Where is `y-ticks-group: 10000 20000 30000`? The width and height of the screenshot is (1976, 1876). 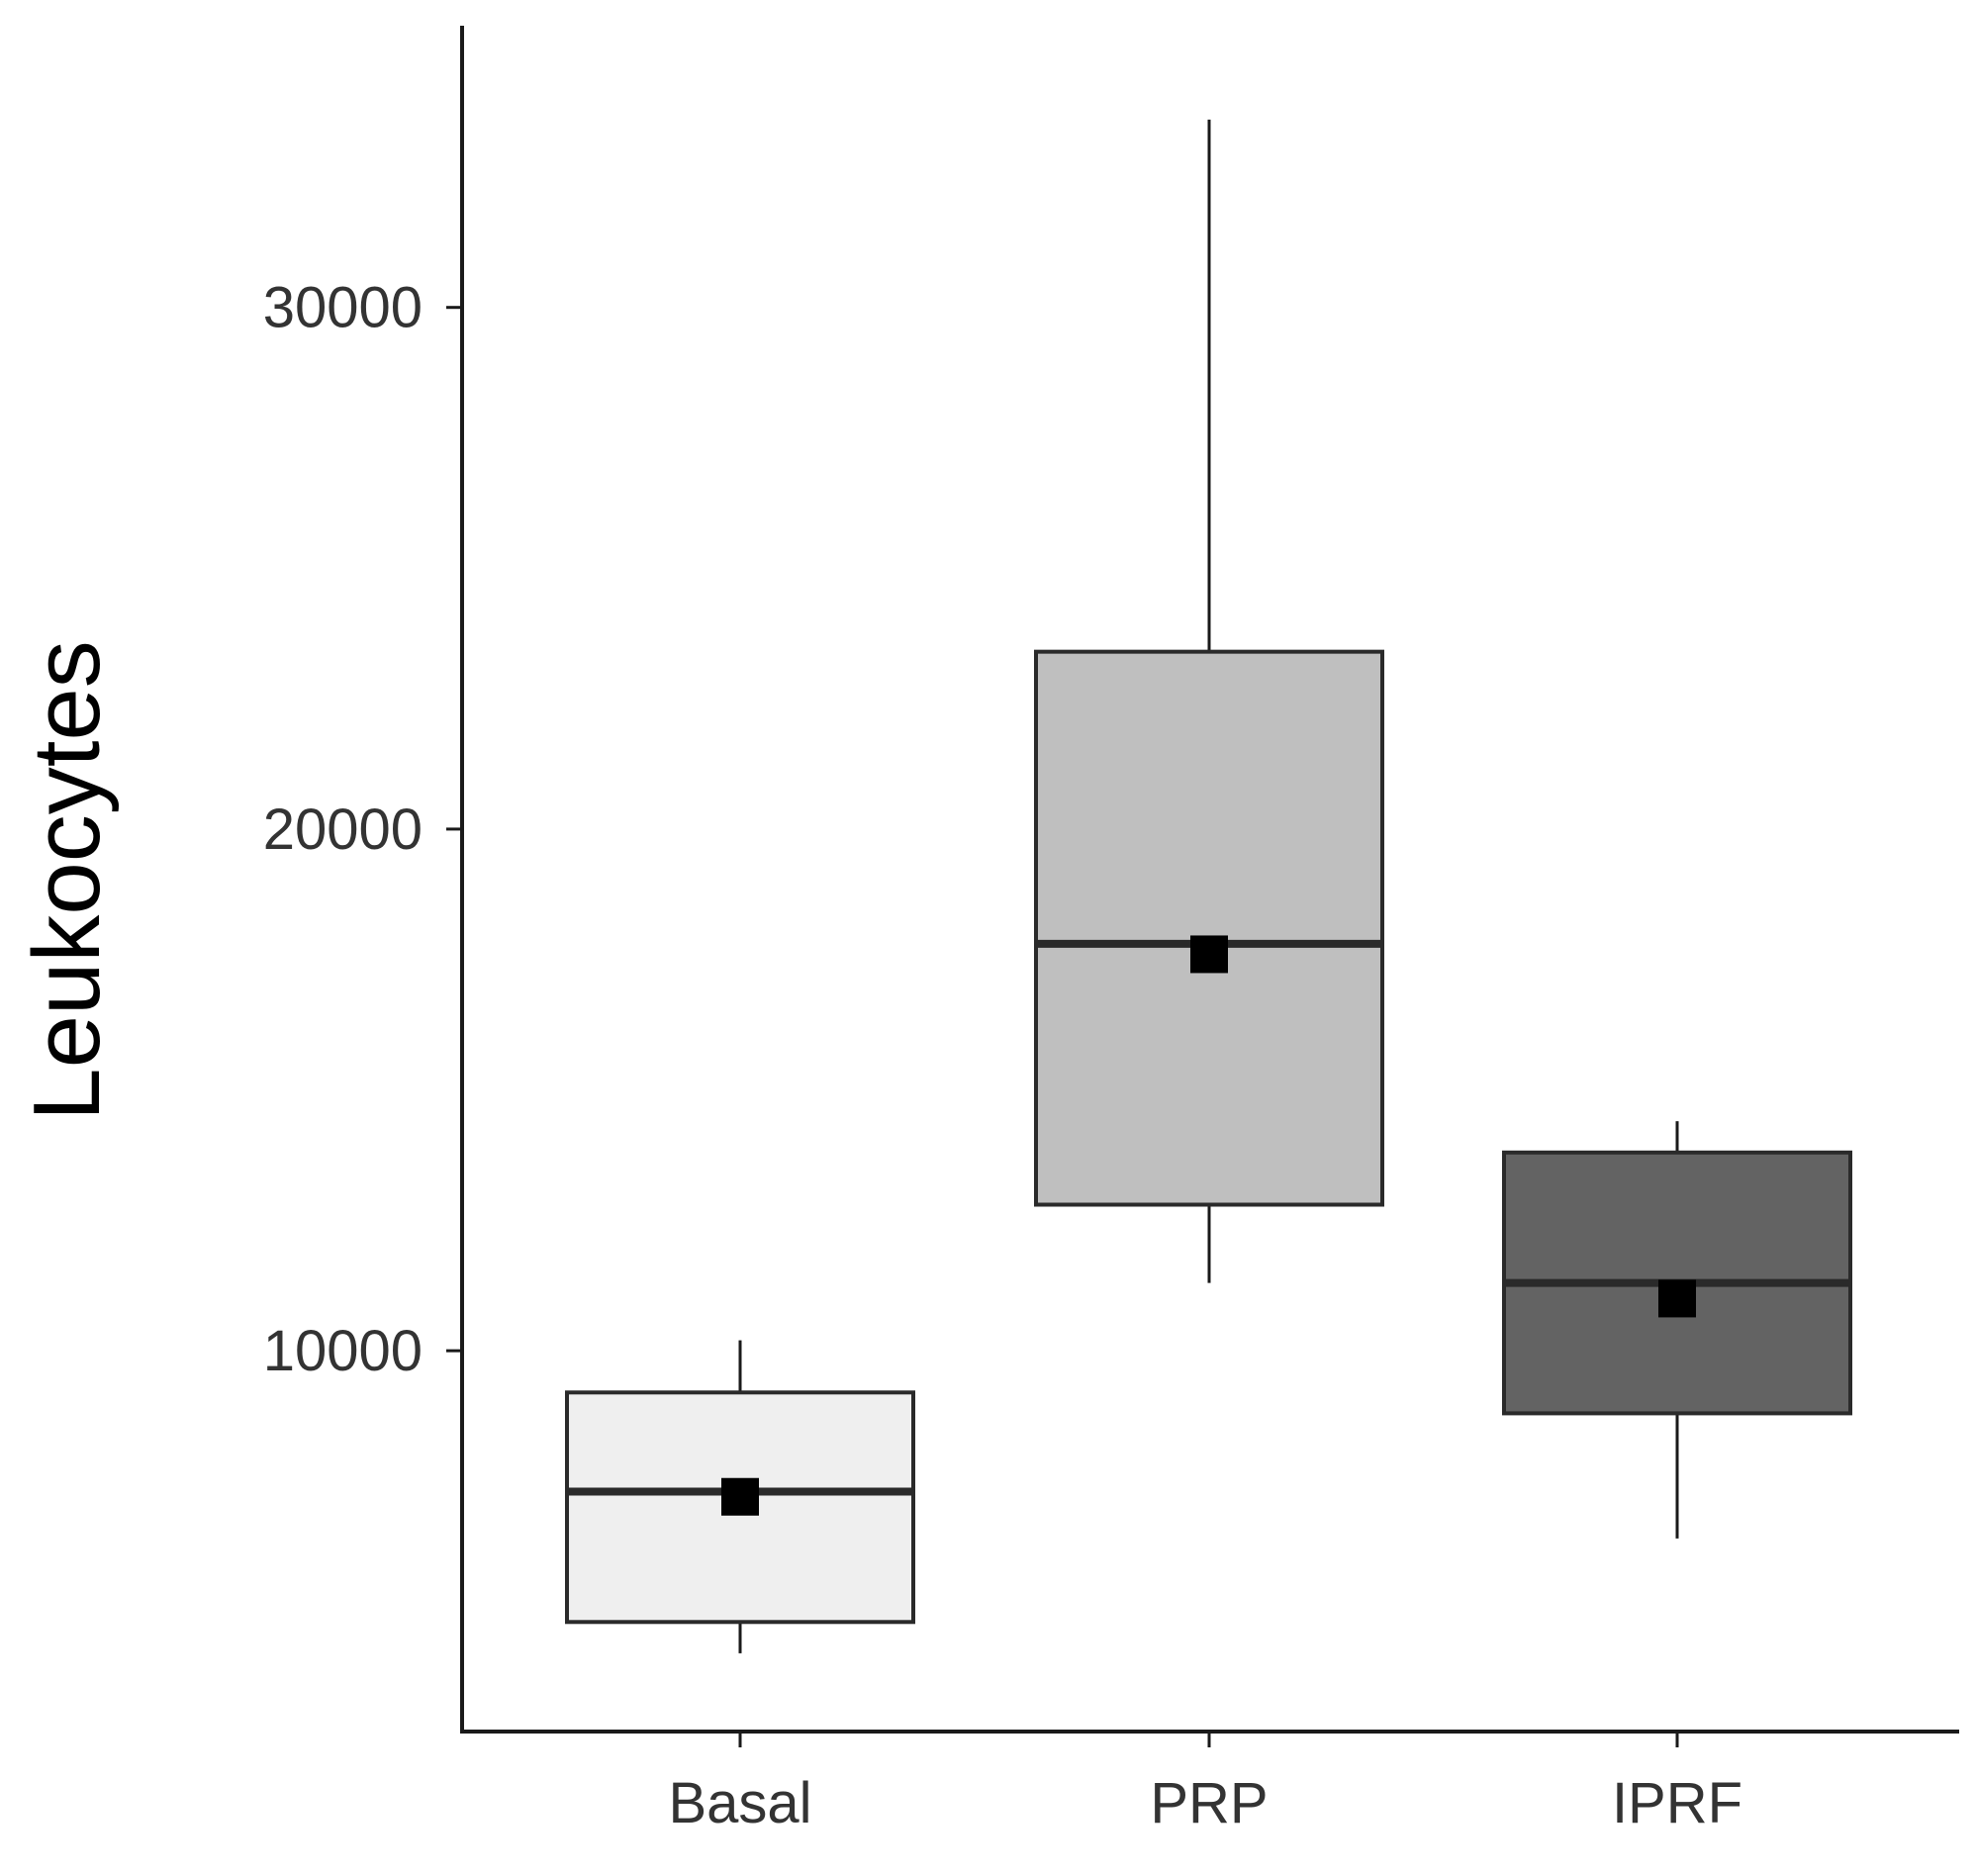
y-ticks-group: 10000 20000 30000 is located at coordinates (362, 829).